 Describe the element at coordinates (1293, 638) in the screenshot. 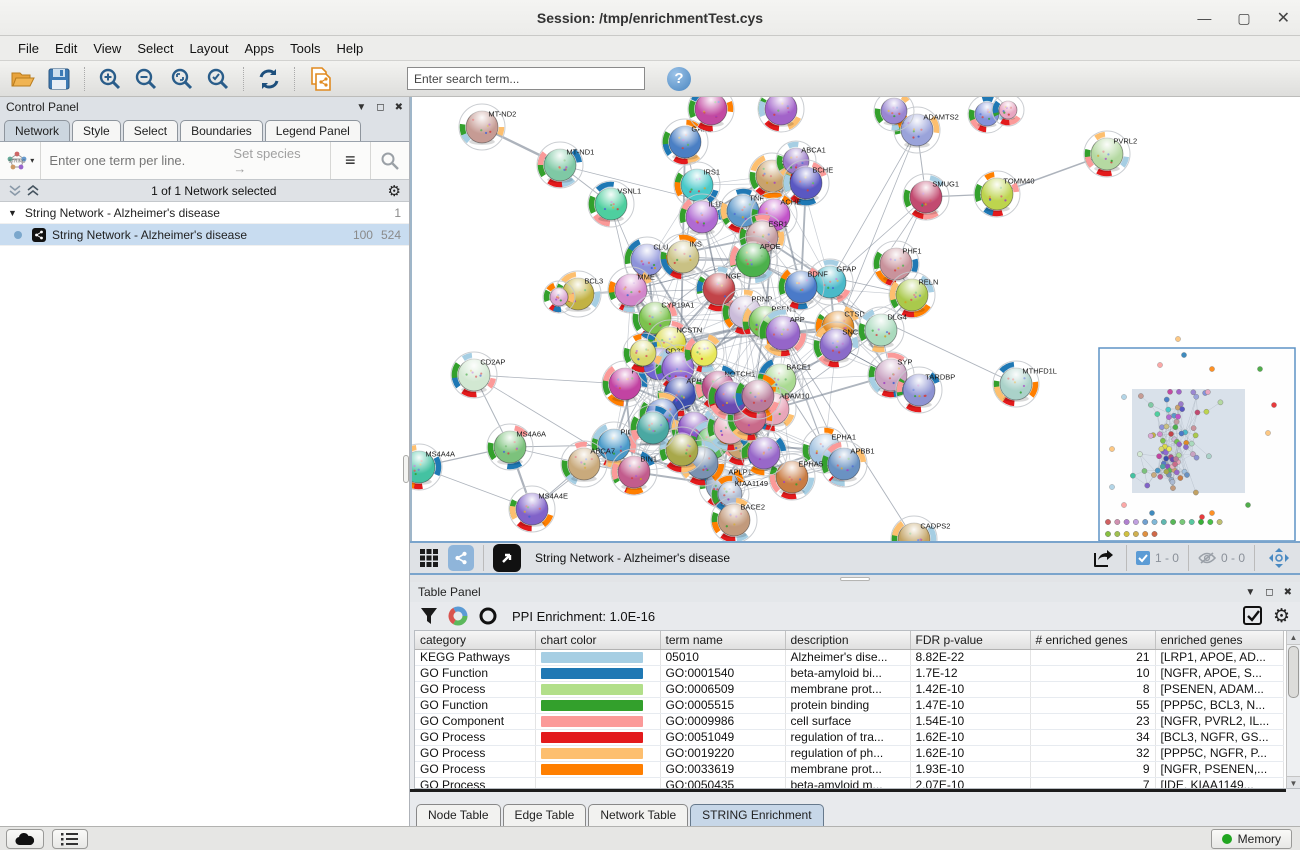

I see `scroll-up-icon: ▲` at that location.